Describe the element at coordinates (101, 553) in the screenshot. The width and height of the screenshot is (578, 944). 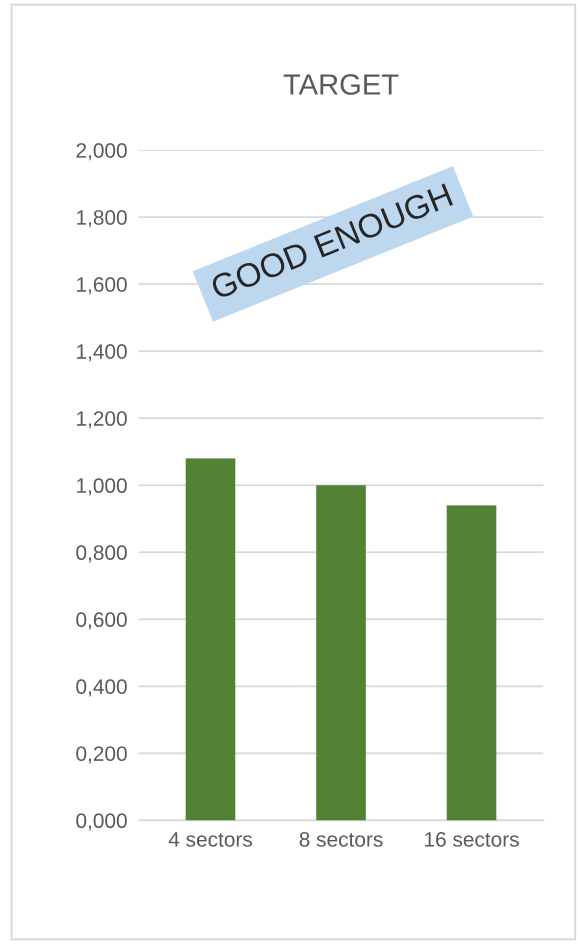
I see `y-tick-label: 0,800` at that location.